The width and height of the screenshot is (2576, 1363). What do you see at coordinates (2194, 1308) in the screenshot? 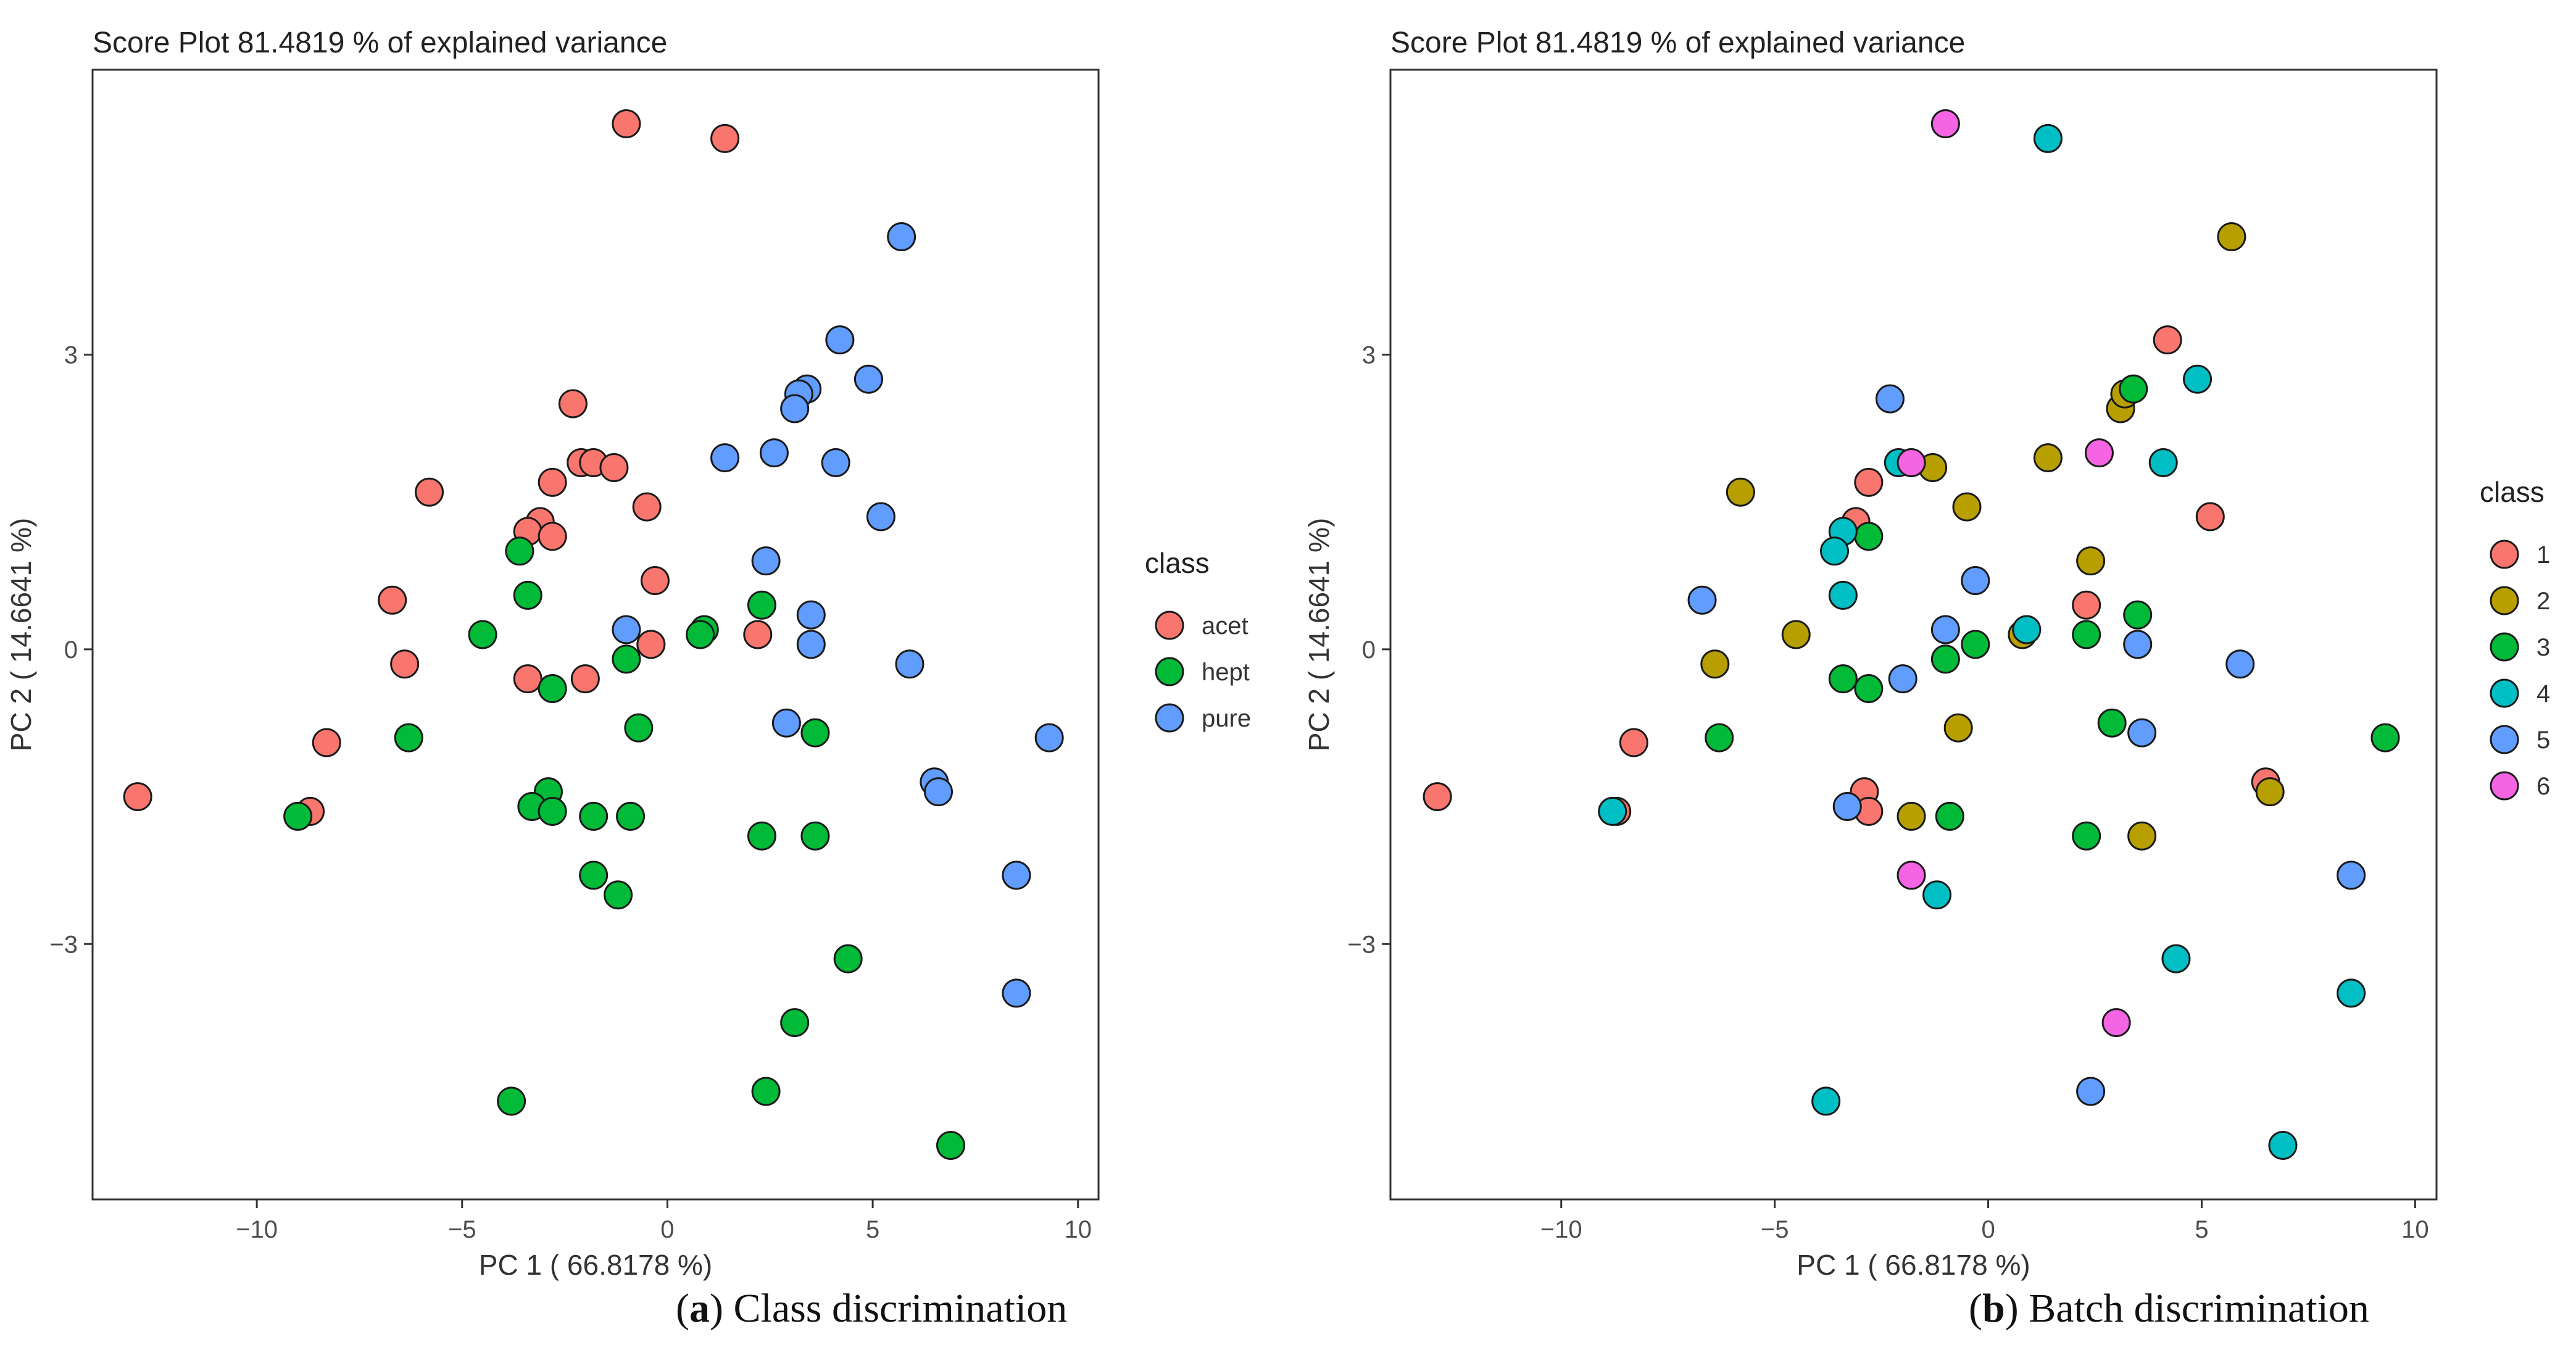
I see `caption-b-text: Batch discrimination` at bounding box center [2194, 1308].